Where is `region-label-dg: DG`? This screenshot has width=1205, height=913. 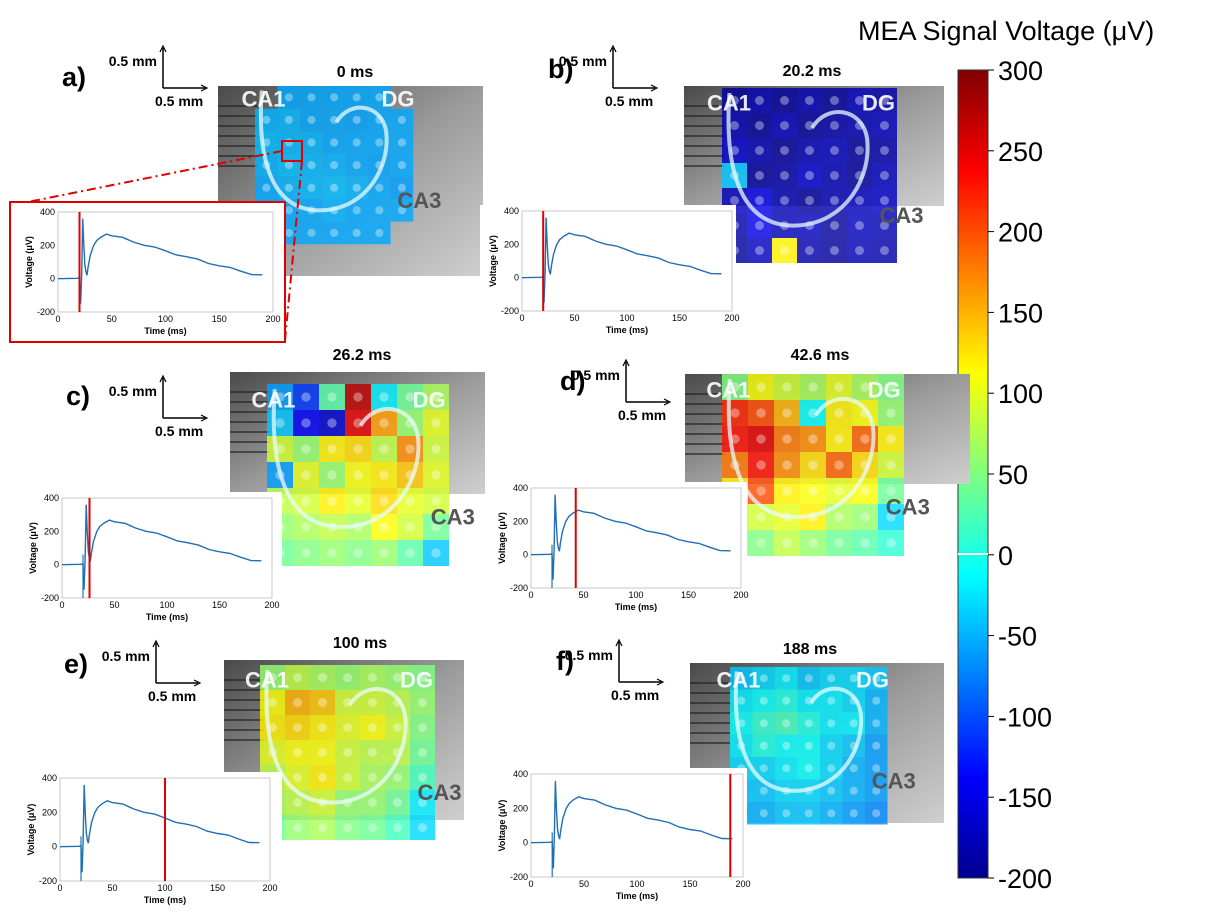
region-label-dg: DG is located at coordinates (872, 679).